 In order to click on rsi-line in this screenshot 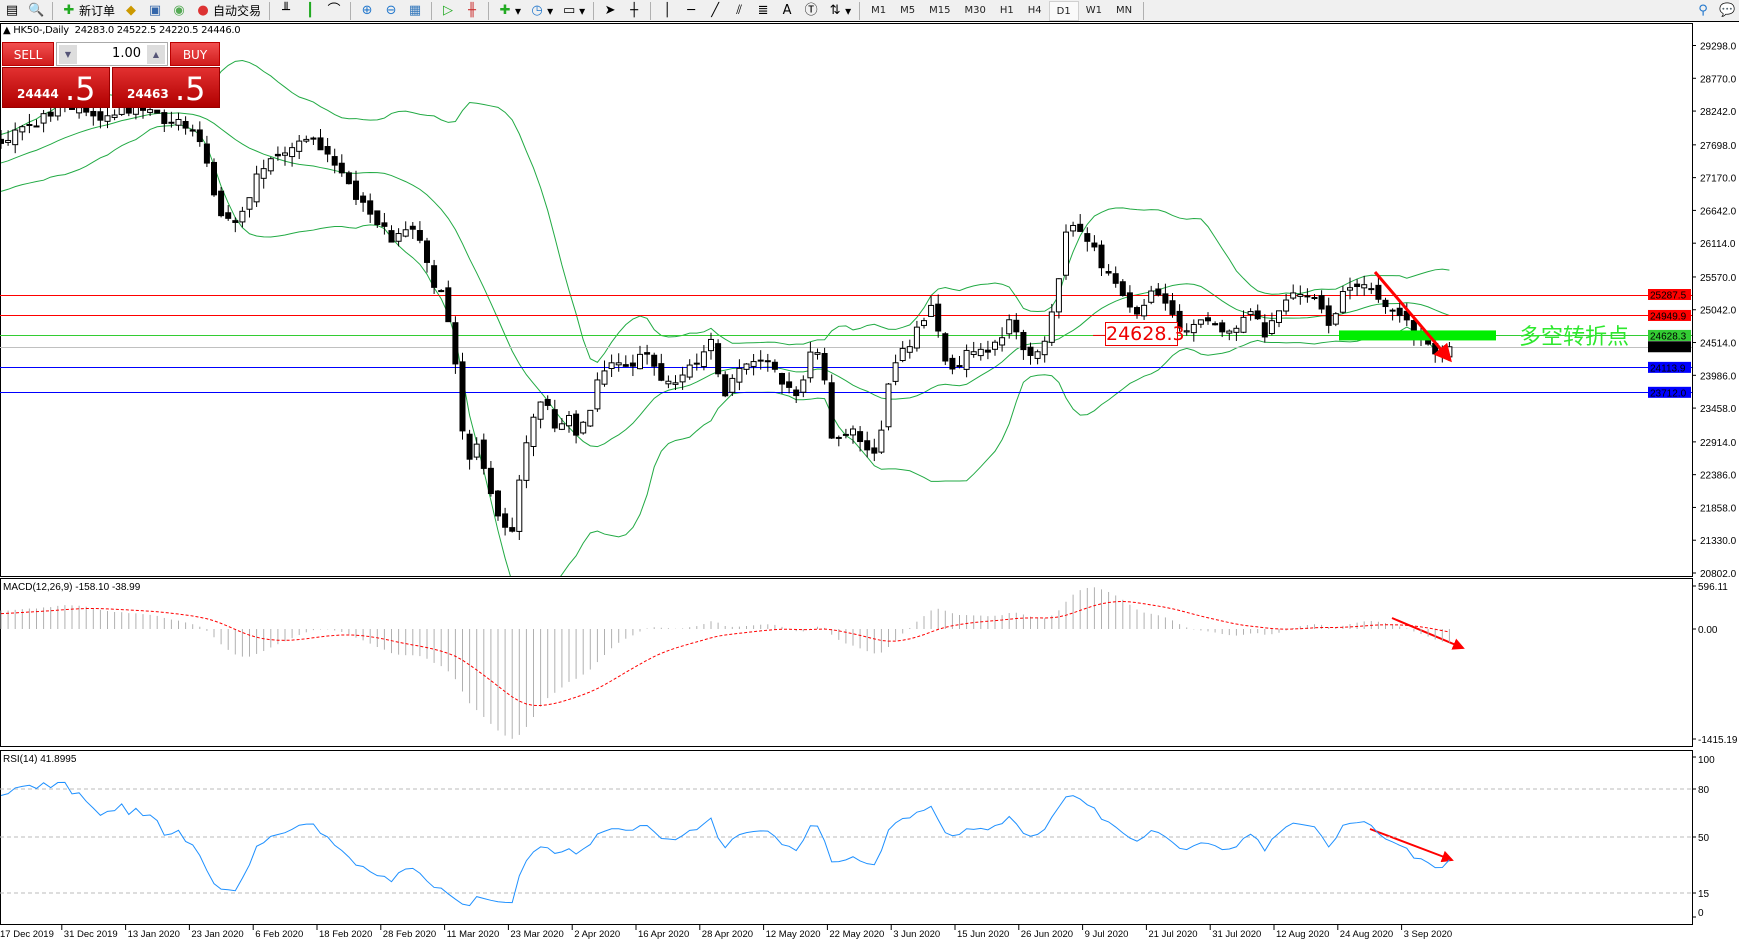, I will do `click(725, 844)`.